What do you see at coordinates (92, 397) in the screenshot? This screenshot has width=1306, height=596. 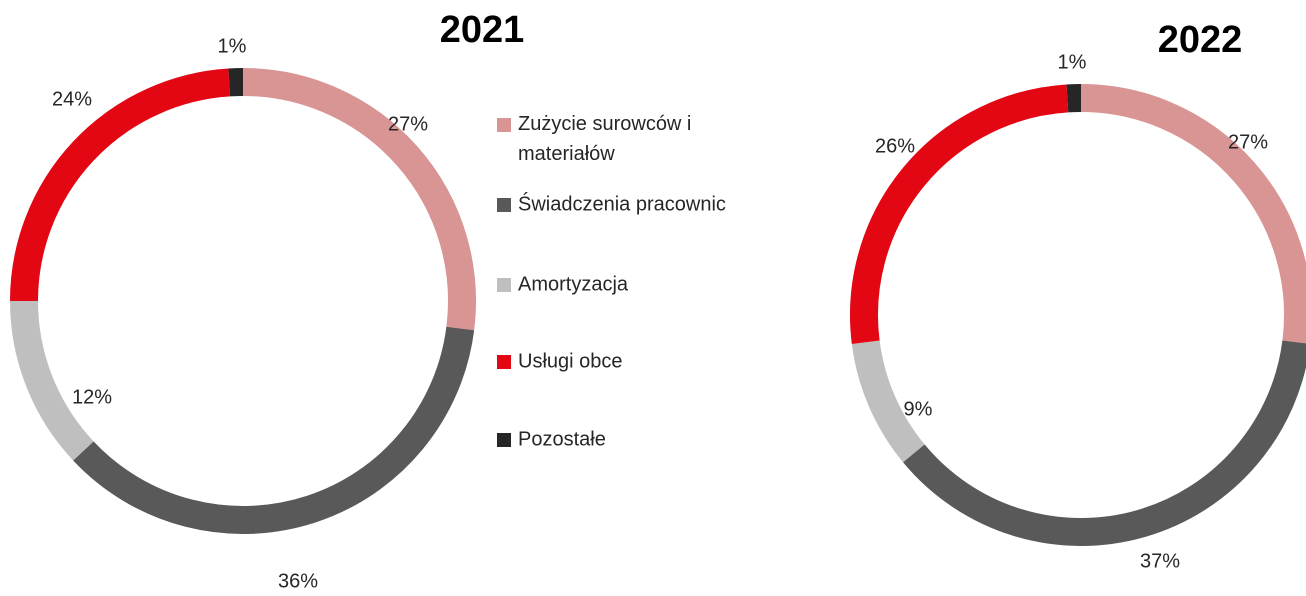 I see `data-label: 12%` at bounding box center [92, 397].